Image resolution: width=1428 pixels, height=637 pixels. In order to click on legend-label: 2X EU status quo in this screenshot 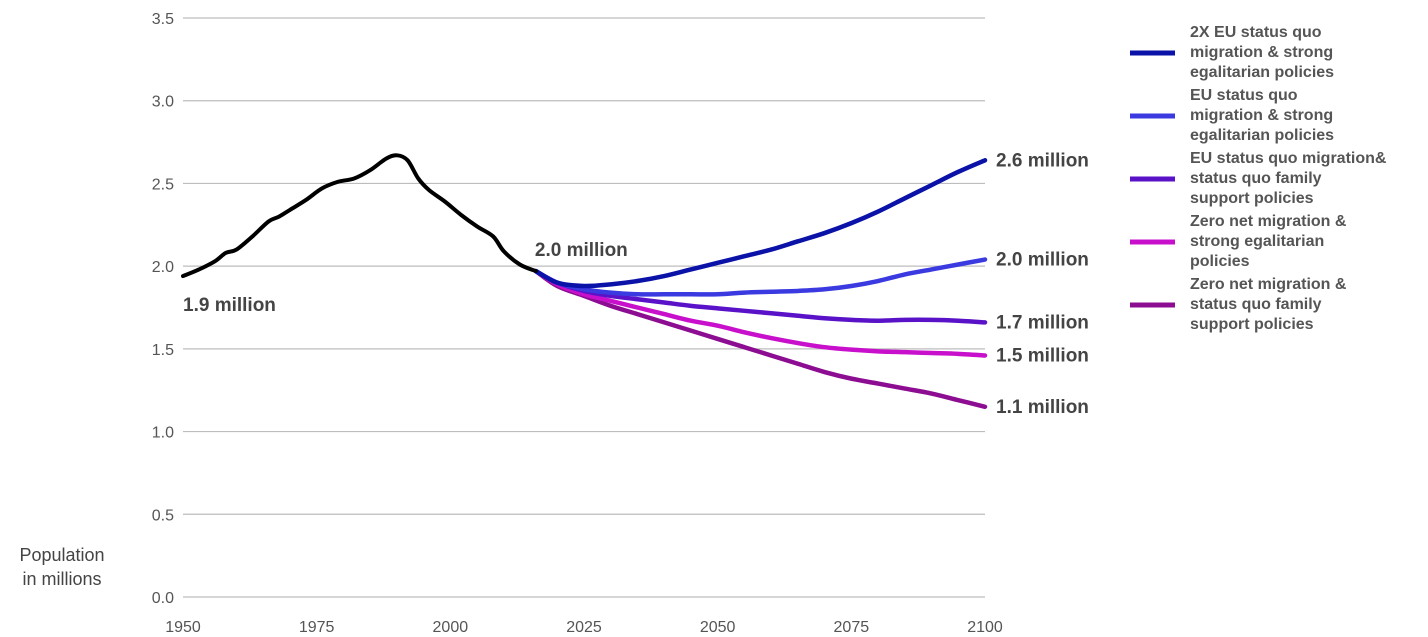, I will do `click(1256, 32)`.